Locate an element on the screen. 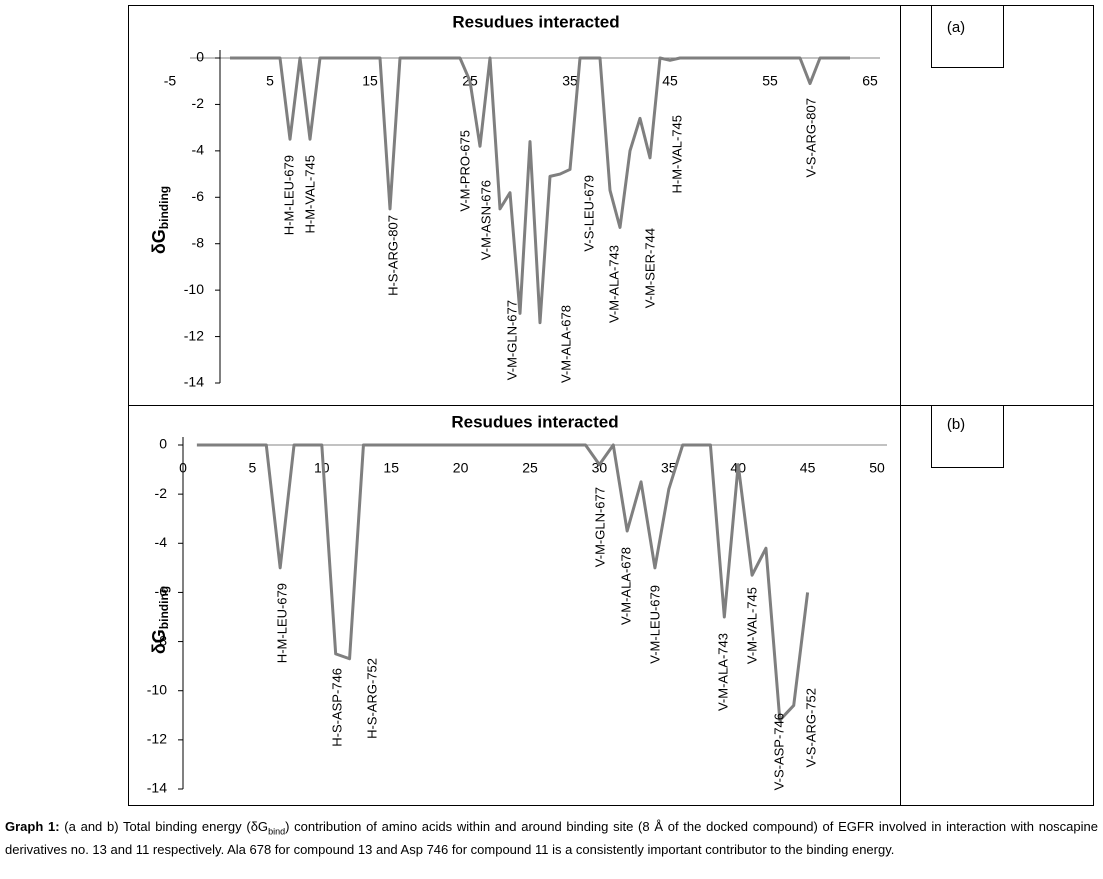  x-tick-label: 55 is located at coordinates (770, 81).